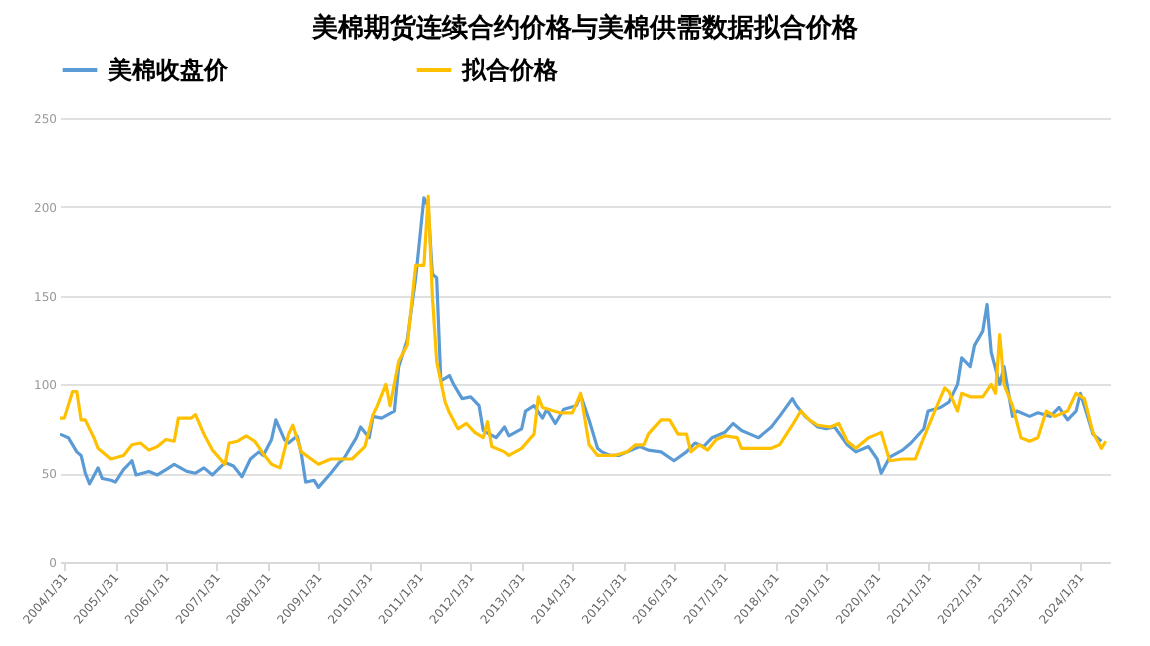 This screenshot has width=1150, height=646. I want to click on chart-title: 美棉期货连续合约价格与美棉供需数据拟合价格, so click(585, 28).